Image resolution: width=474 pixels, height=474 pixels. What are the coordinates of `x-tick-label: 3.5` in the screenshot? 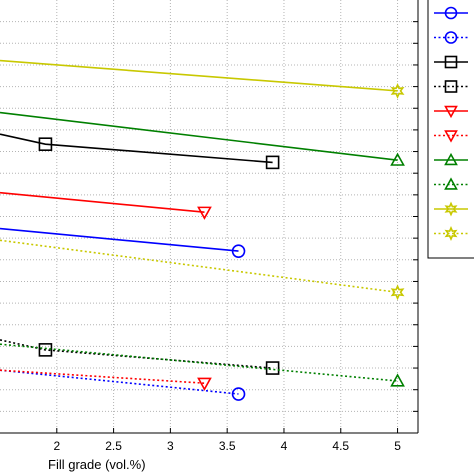 It's located at (227, 446).